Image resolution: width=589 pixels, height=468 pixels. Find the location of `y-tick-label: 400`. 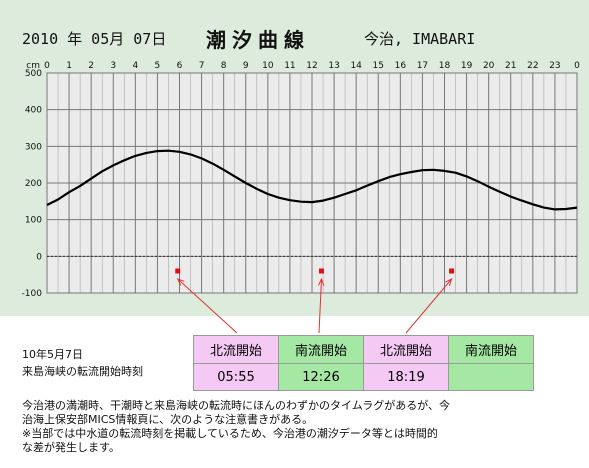

y-tick-label: 400 is located at coordinates (33, 111).